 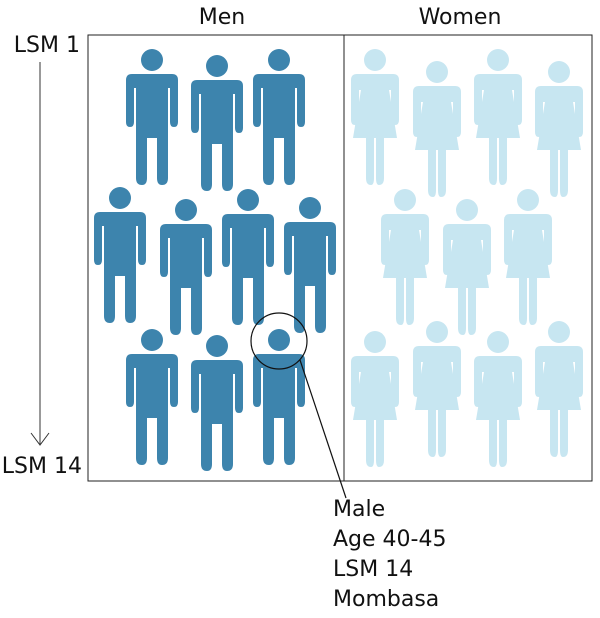 I want to click on axis-label-top: LSM 1, so click(x=47, y=45).